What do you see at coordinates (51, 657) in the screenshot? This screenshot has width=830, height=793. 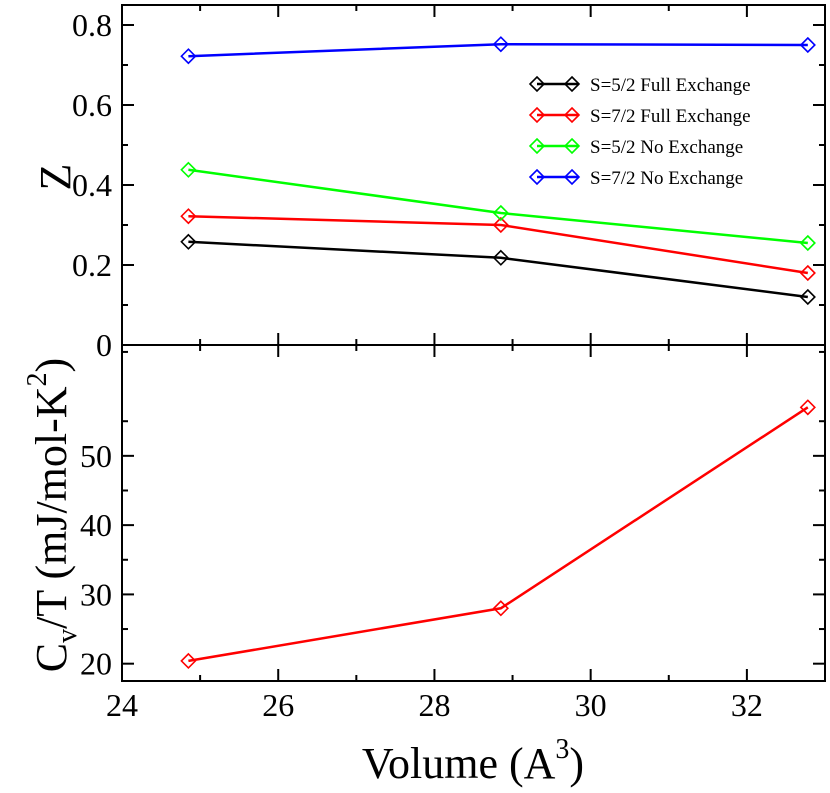 I see `y-label-c: C` at bounding box center [51, 657].